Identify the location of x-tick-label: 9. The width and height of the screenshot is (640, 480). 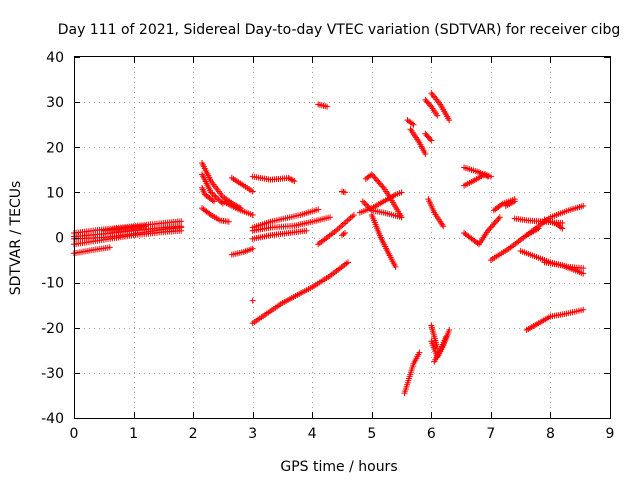
(610, 434).